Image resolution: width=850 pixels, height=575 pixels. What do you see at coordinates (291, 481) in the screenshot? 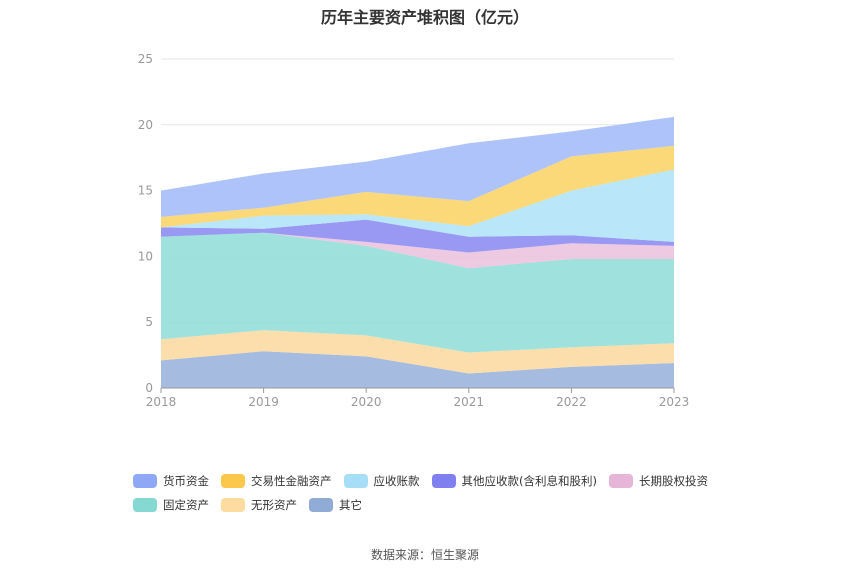
I see `legend-label: 交易性金融资产` at bounding box center [291, 481].